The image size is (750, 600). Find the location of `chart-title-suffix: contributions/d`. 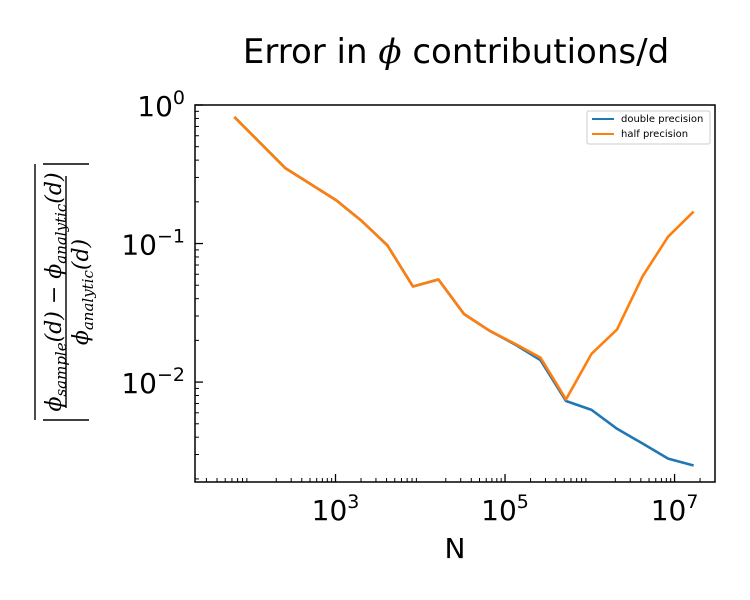

chart-title-suffix: contributions/d is located at coordinates (536, 52).